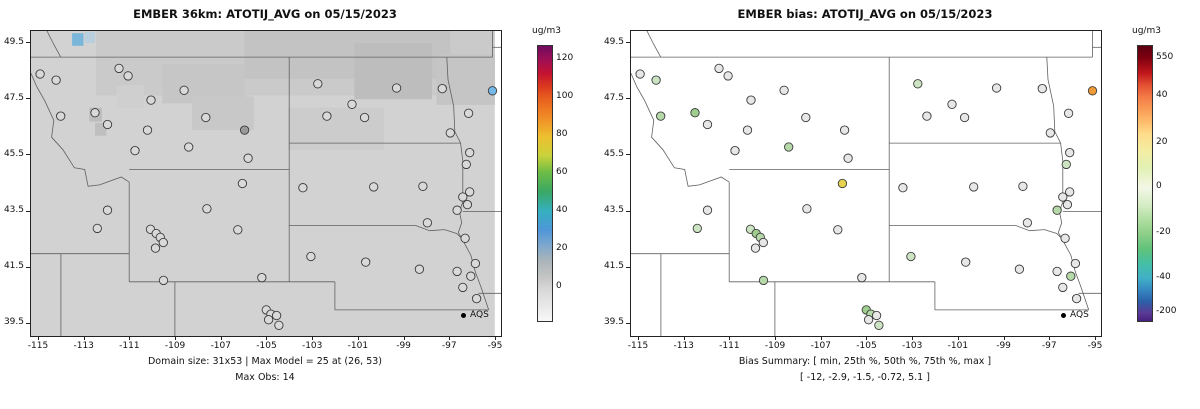 The height and width of the screenshot is (409, 1200). What do you see at coordinates (13, 41) in the screenshot?
I see `y-tick-label: 49.5` at bounding box center [13, 41].